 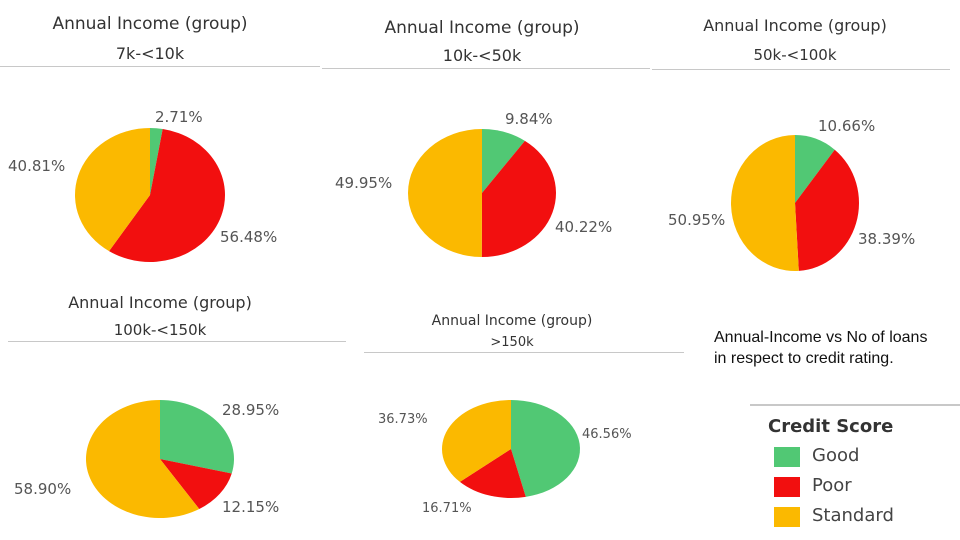 What do you see at coordinates (795, 55) in the screenshot?
I see `chart-subtitle: 50k-<100k` at bounding box center [795, 55].